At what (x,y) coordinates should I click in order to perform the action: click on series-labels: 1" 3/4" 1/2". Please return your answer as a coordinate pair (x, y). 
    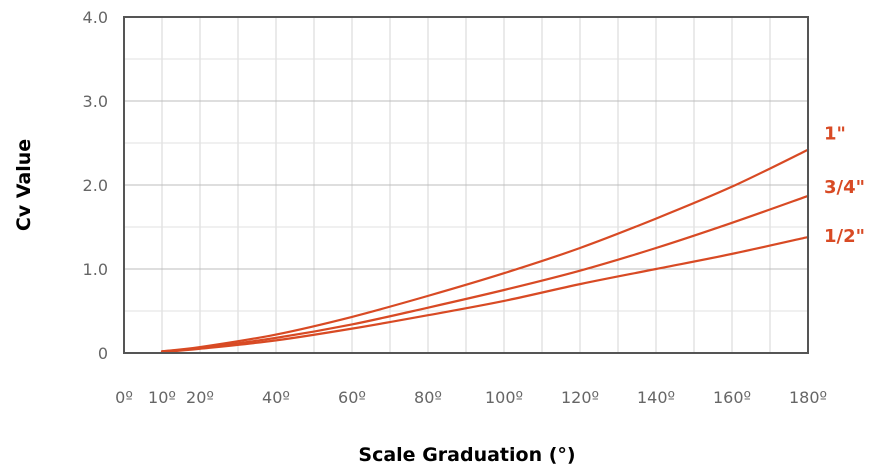
    Looking at the image, I should click on (844, 185).